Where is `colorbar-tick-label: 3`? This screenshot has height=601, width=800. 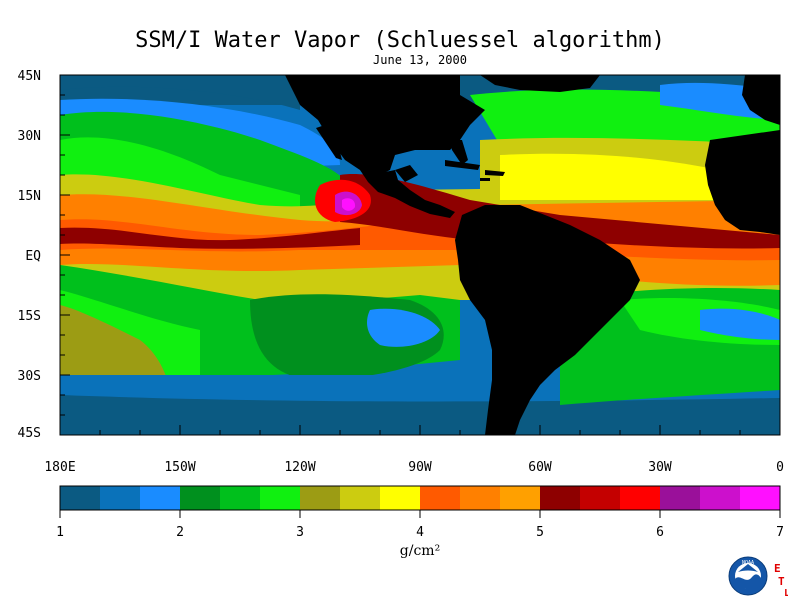 colorbar-tick-label: 3 is located at coordinates (300, 532).